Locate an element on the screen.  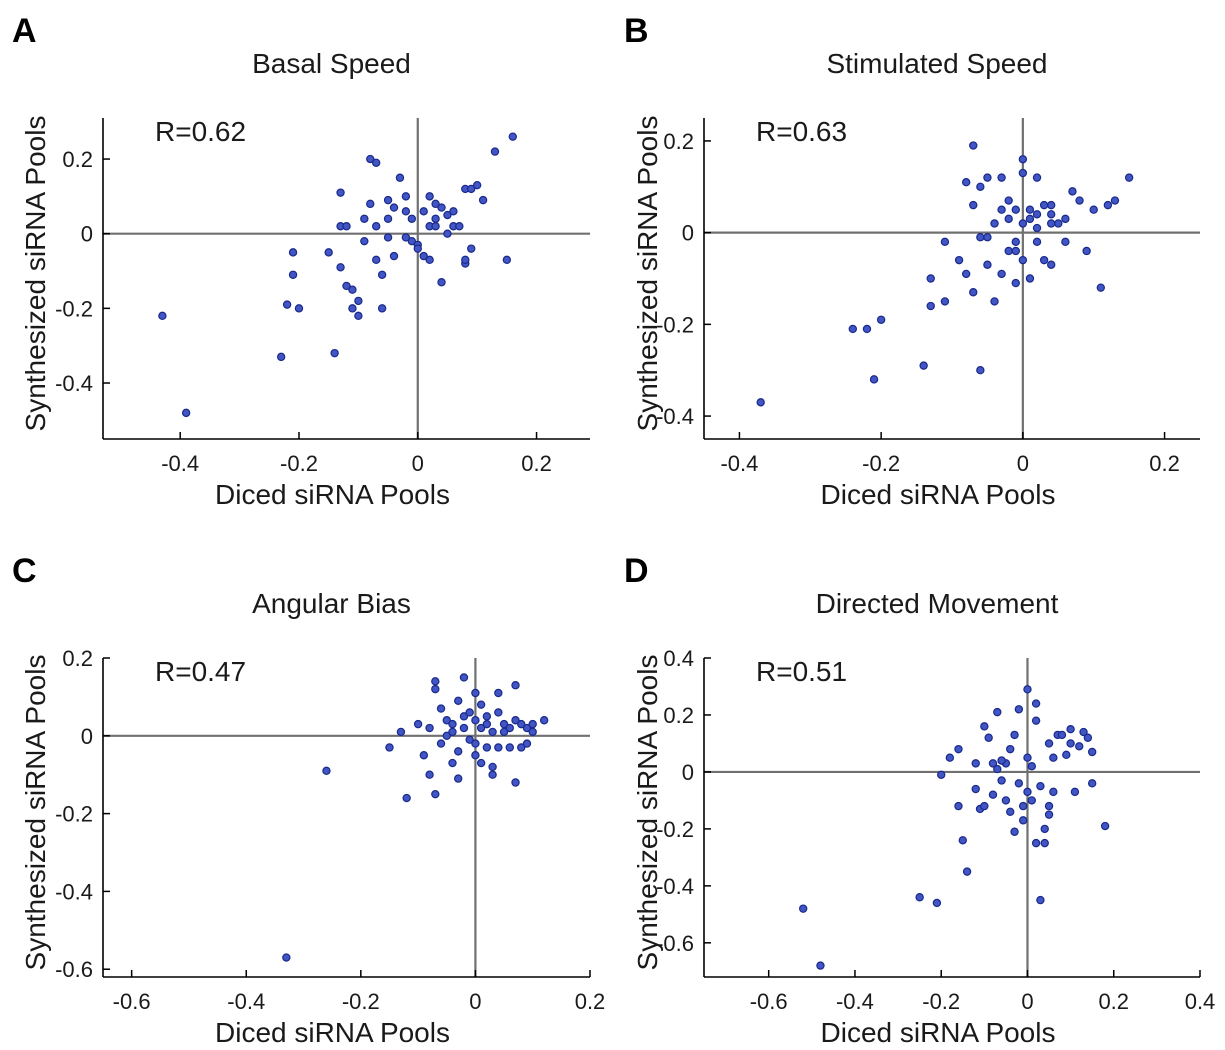
x-tick-label: 0.2 is located at coordinates (1113, 1001).